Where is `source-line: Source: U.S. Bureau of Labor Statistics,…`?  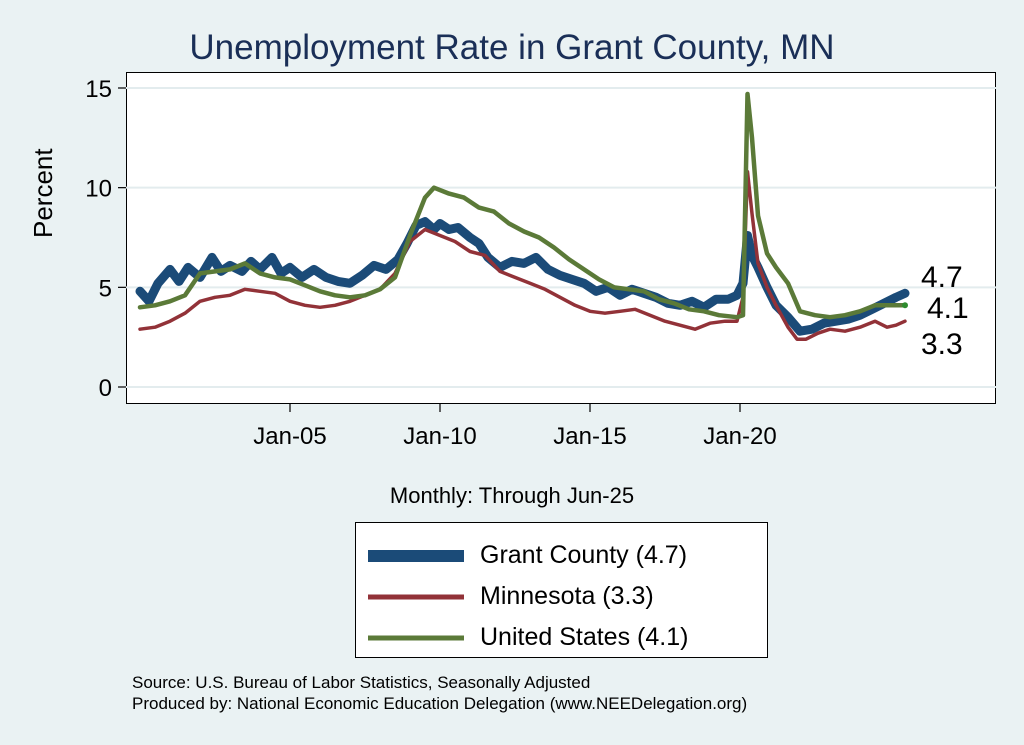 source-line: Source: U.S. Bureau of Labor Statistics,… is located at coordinates (361, 682).